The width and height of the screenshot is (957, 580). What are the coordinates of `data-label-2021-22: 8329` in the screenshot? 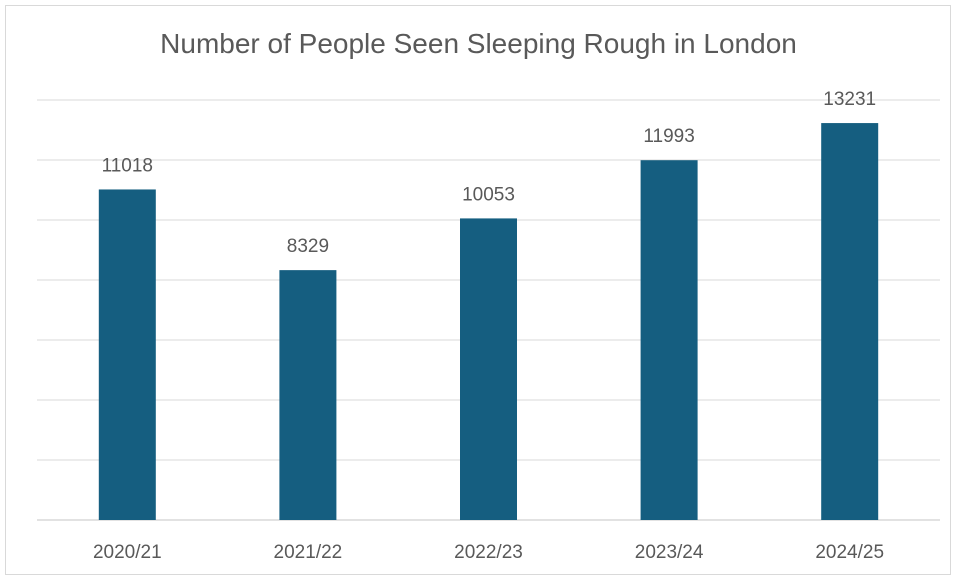 It's located at (308, 246).